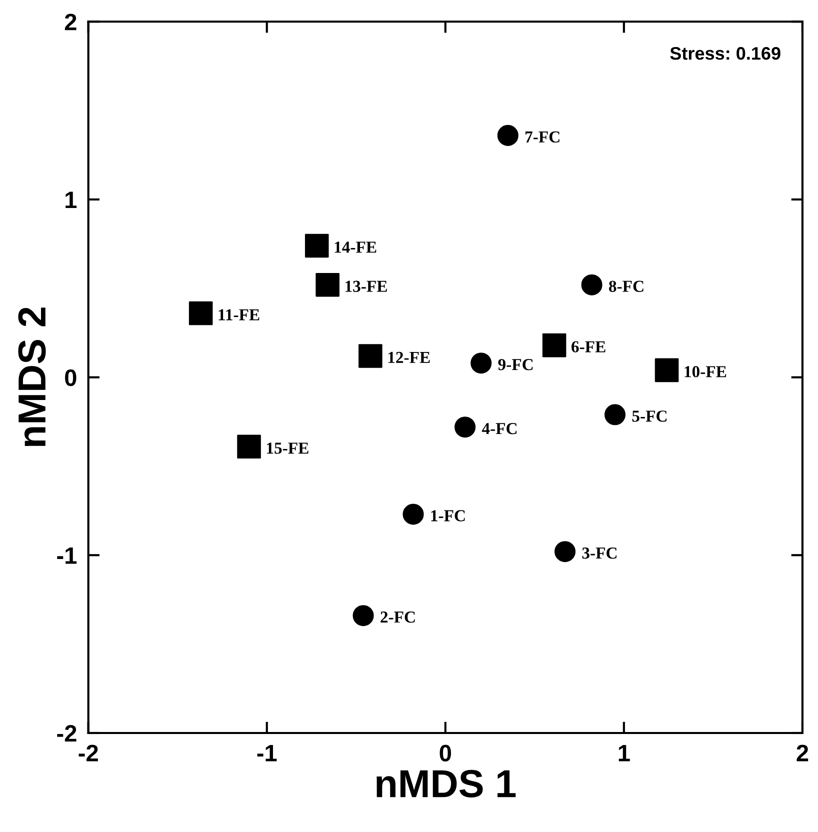  I want to click on x-tick-label: 1, so click(624, 753).